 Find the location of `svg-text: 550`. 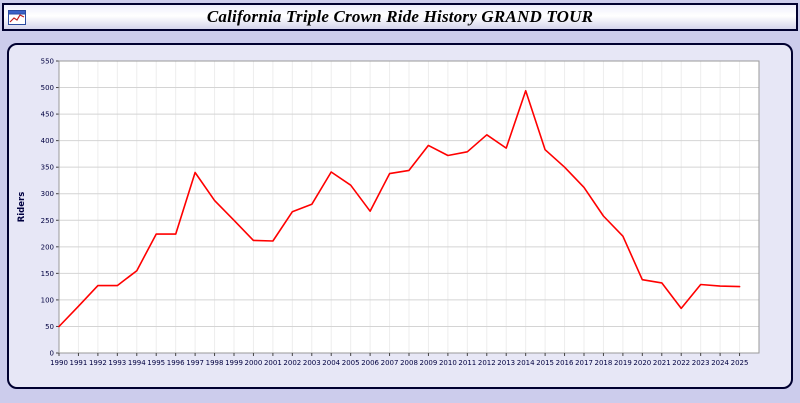

svg-text: 550 is located at coordinates (47, 62).